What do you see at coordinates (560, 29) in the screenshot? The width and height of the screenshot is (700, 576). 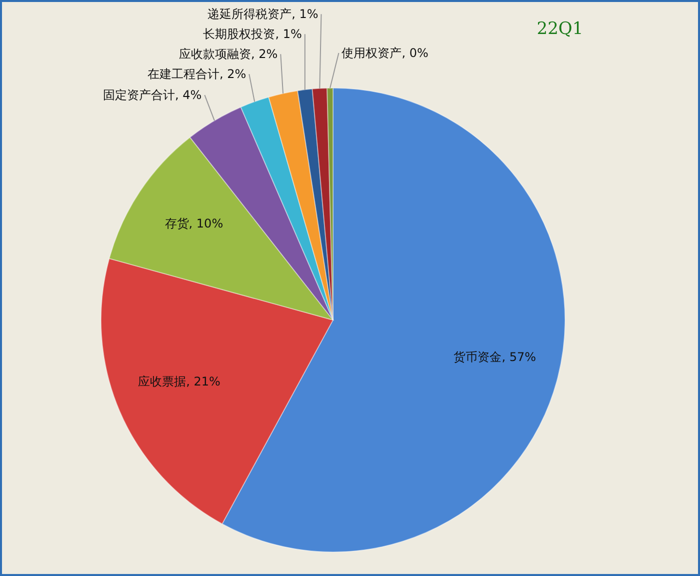 I see `text: 22Q1` at bounding box center [560, 29].